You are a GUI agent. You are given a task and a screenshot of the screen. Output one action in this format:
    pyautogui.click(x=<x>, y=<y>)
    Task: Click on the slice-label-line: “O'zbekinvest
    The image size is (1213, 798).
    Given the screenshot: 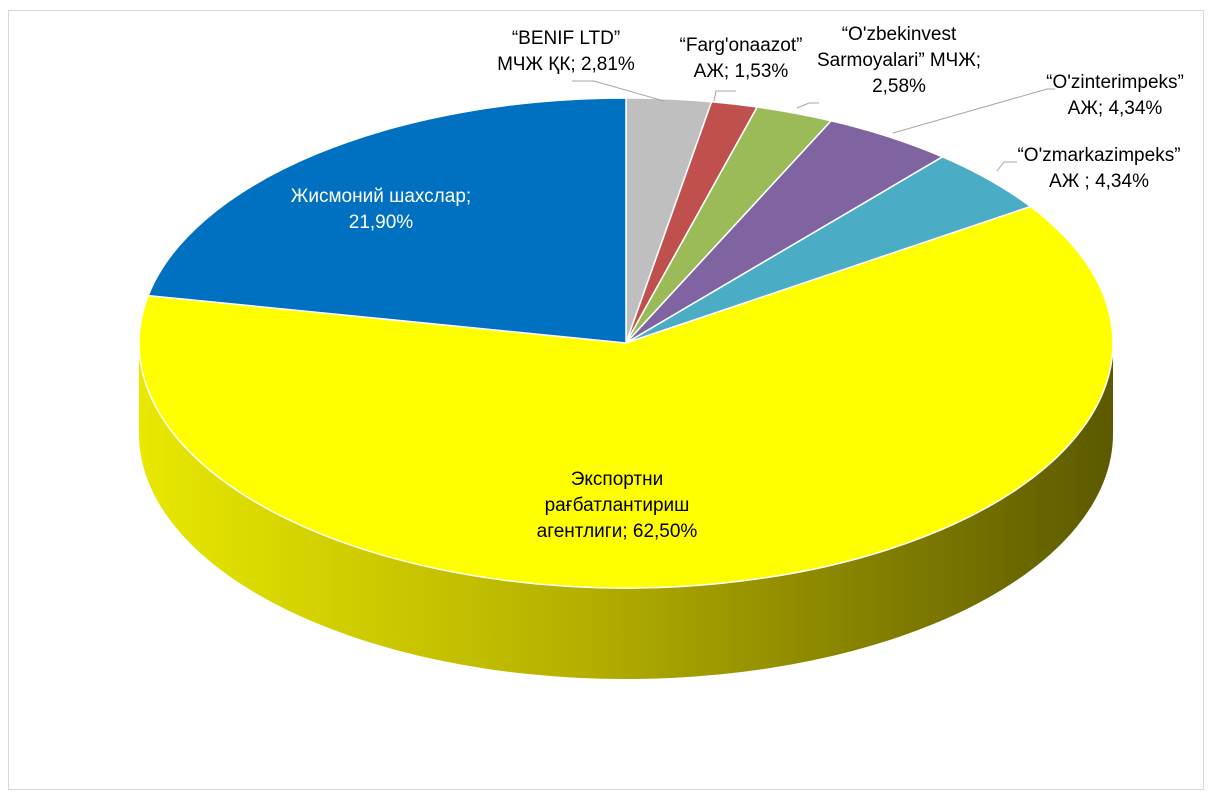 What is the action you would take?
    pyautogui.click(x=899, y=34)
    